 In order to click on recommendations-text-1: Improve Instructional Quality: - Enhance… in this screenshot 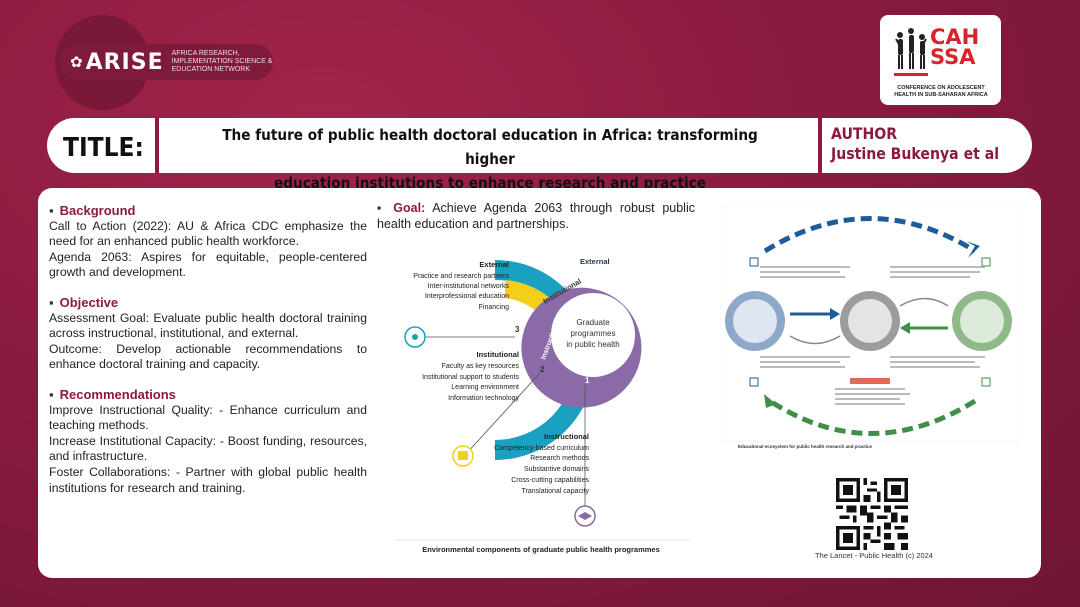, I will do `click(208, 417)`.